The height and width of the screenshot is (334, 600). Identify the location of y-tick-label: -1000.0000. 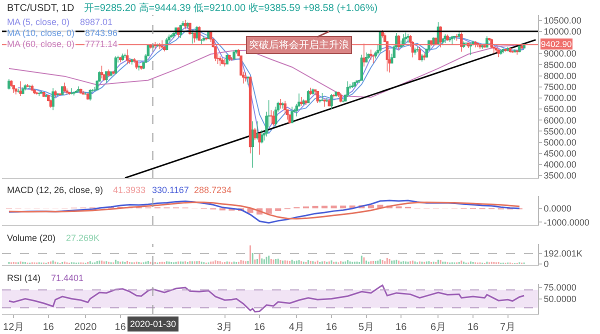
(567, 222).